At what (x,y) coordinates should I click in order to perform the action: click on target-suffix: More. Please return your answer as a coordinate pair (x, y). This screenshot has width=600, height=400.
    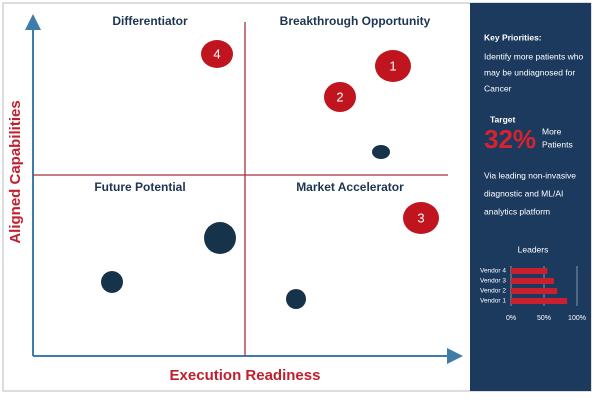
    Looking at the image, I should click on (552, 131).